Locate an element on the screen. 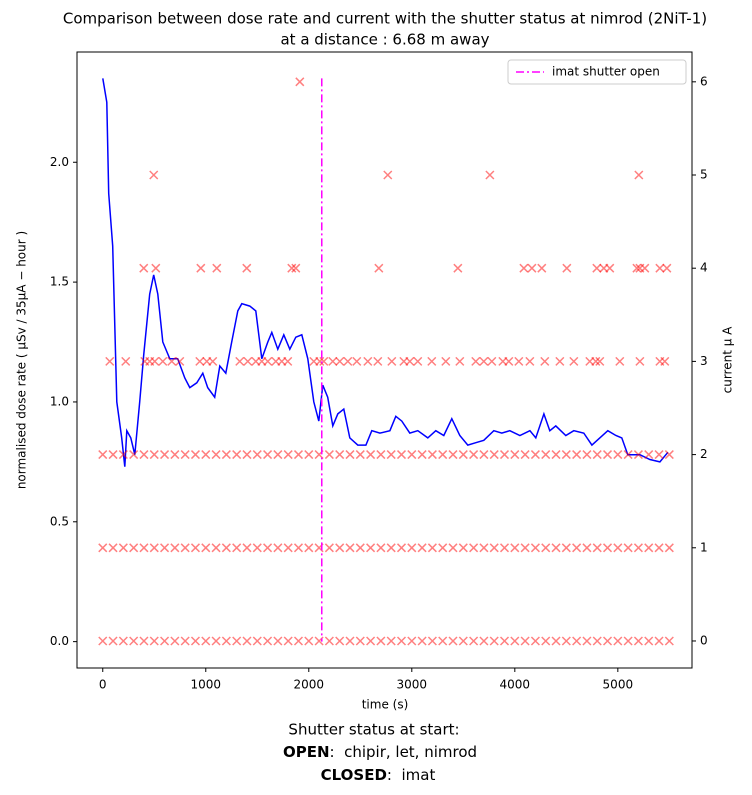 This screenshot has height=795, width=752. y2-axis-label: current μ A is located at coordinates (728, 360).